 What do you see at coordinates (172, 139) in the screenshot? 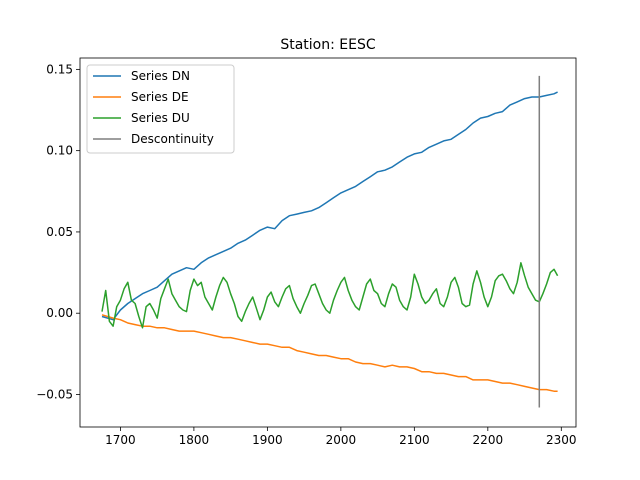
I see `legend-label-3: Descontinuity` at bounding box center [172, 139].